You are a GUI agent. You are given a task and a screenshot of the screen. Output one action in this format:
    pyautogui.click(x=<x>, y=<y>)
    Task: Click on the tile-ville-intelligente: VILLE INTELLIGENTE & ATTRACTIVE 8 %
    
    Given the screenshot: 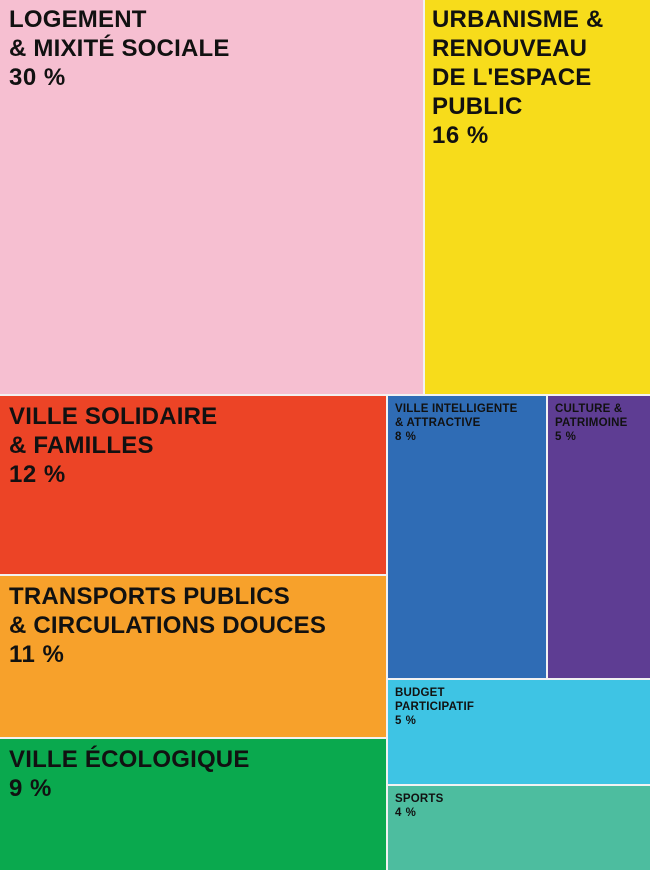 What is the action you would take?
    pyautogui.click(x=467, y=537)
    